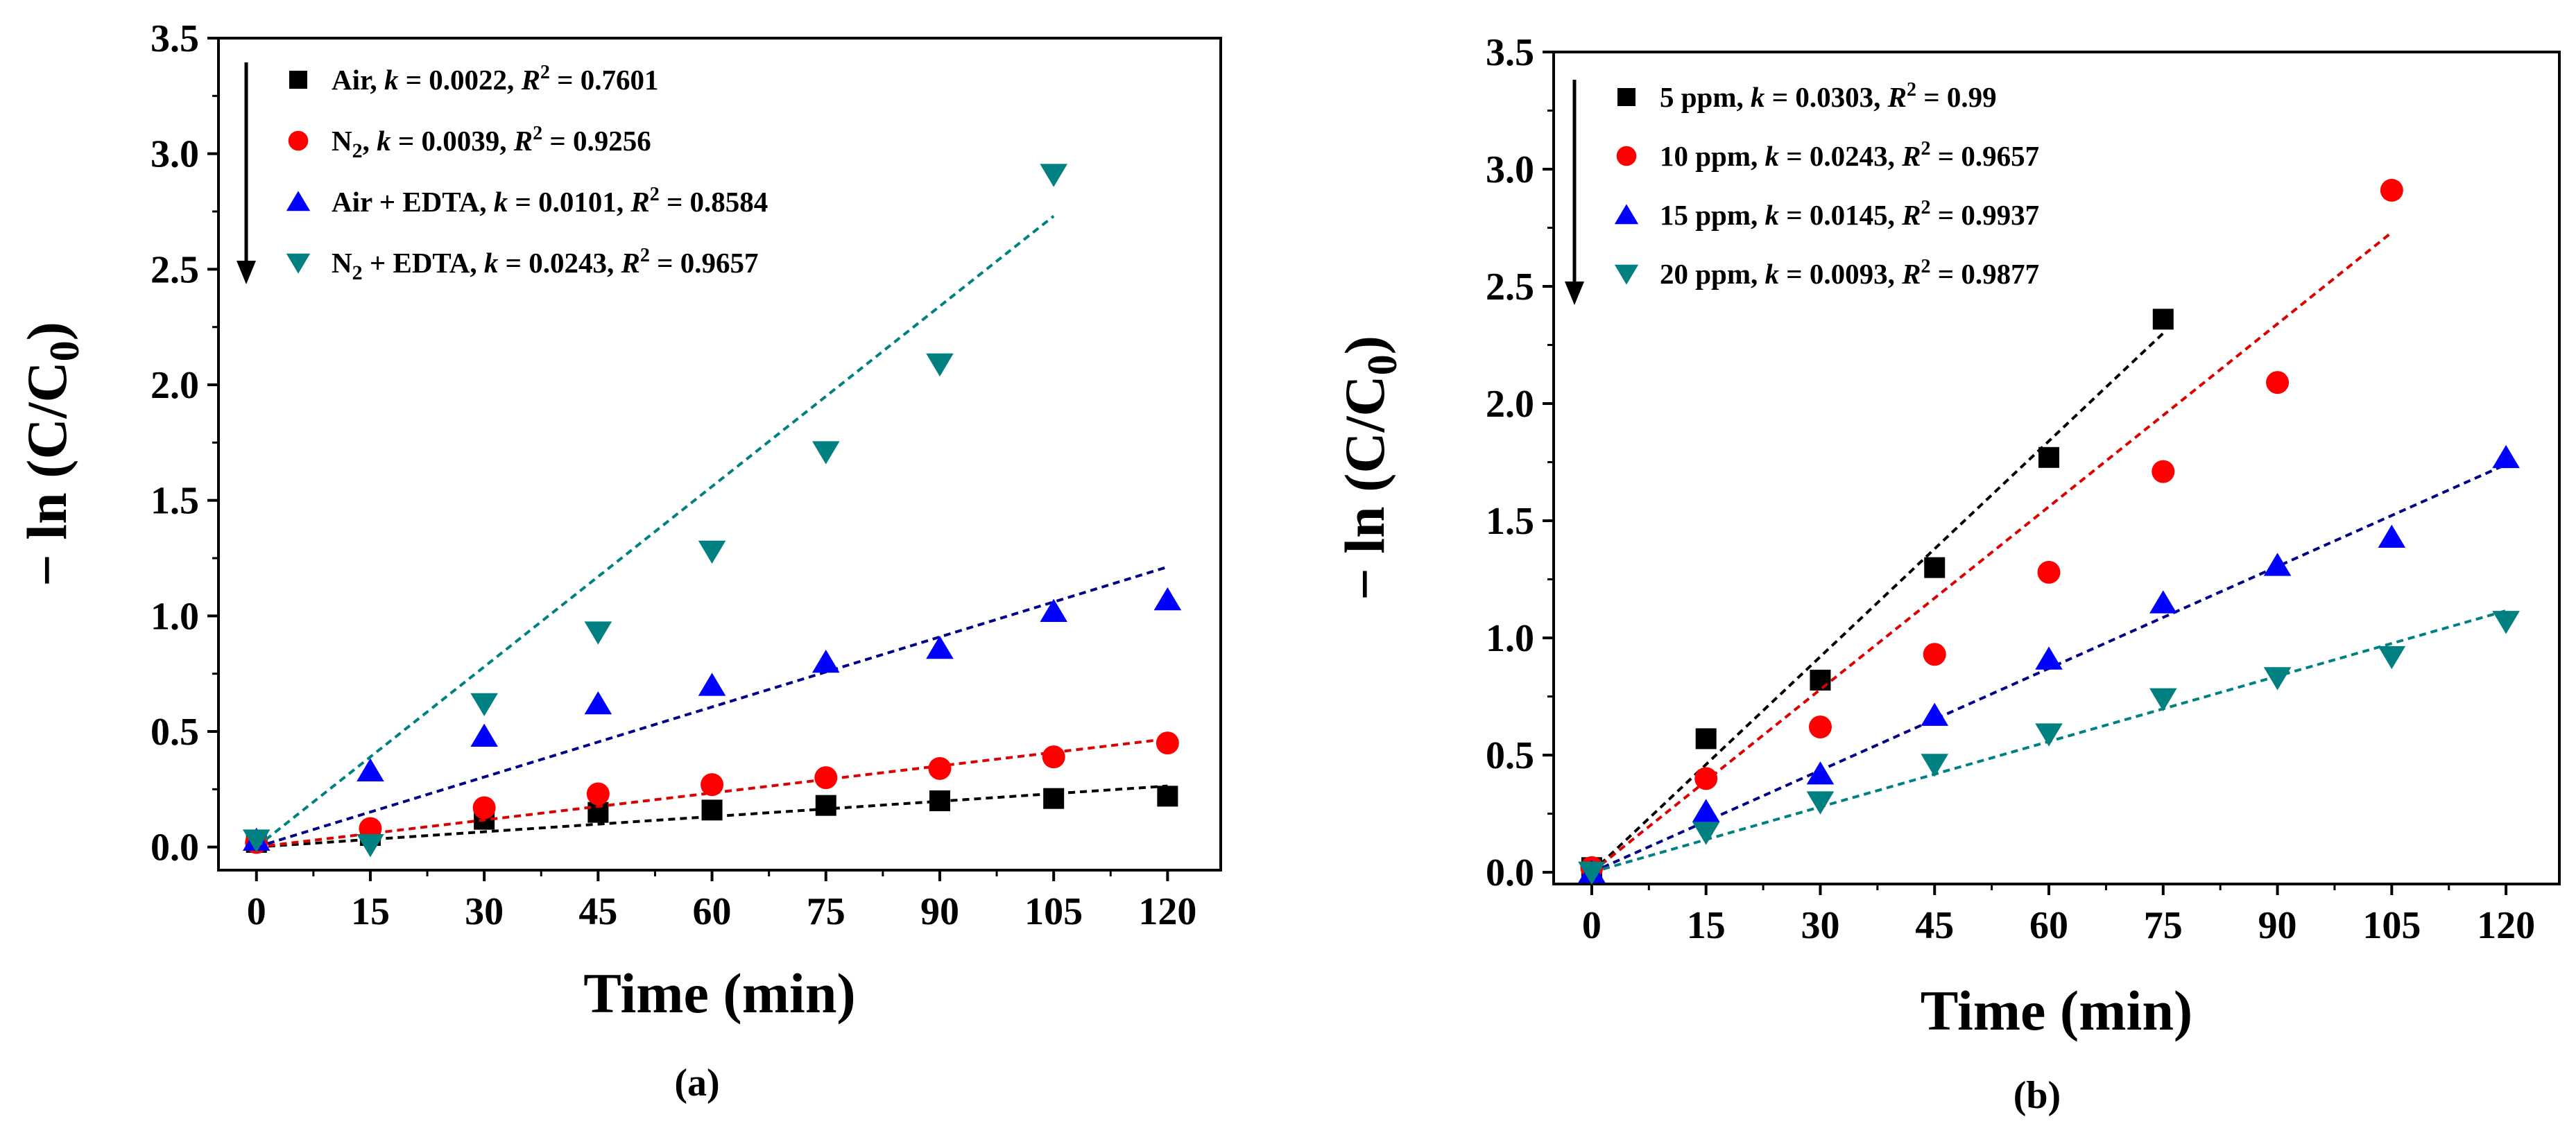 The image size is (2576, 1135). What do you see at coordinates (1510, 169) in the screenshot?
I see `y-tick-label: 3.0` at bounding box center [1510, 169].